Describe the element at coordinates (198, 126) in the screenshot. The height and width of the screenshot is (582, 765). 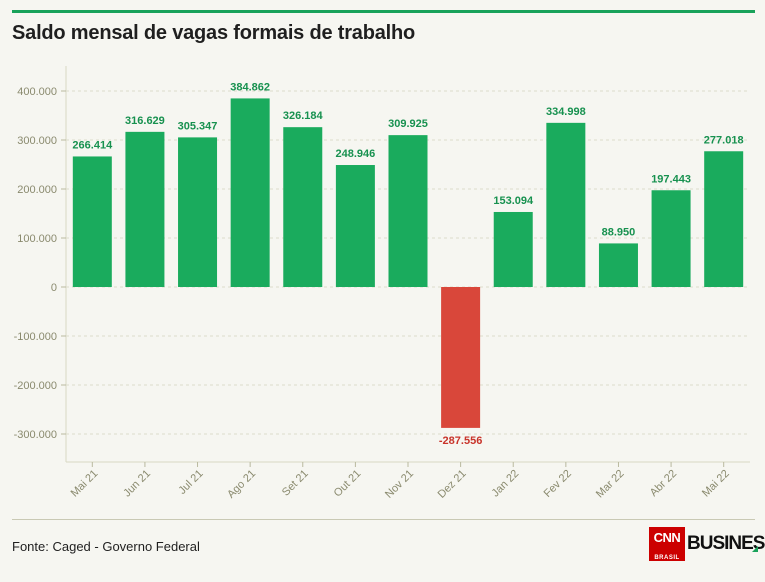
I see `data-label: 305.347` at that location.